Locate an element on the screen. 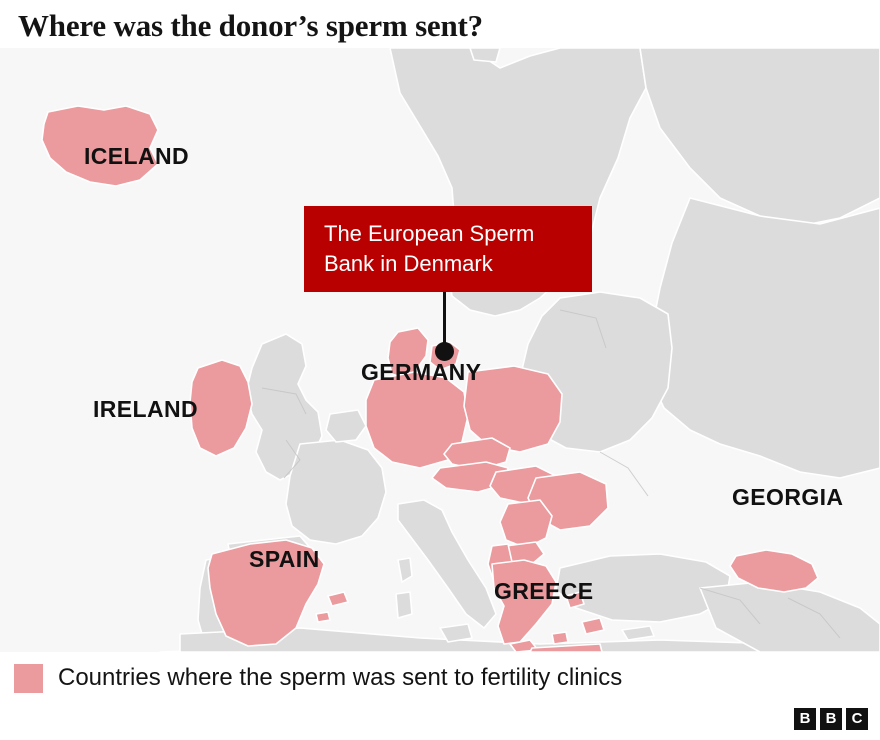 The image size is (880, 740). callout-leader-line is located at coordinates (444, 321).